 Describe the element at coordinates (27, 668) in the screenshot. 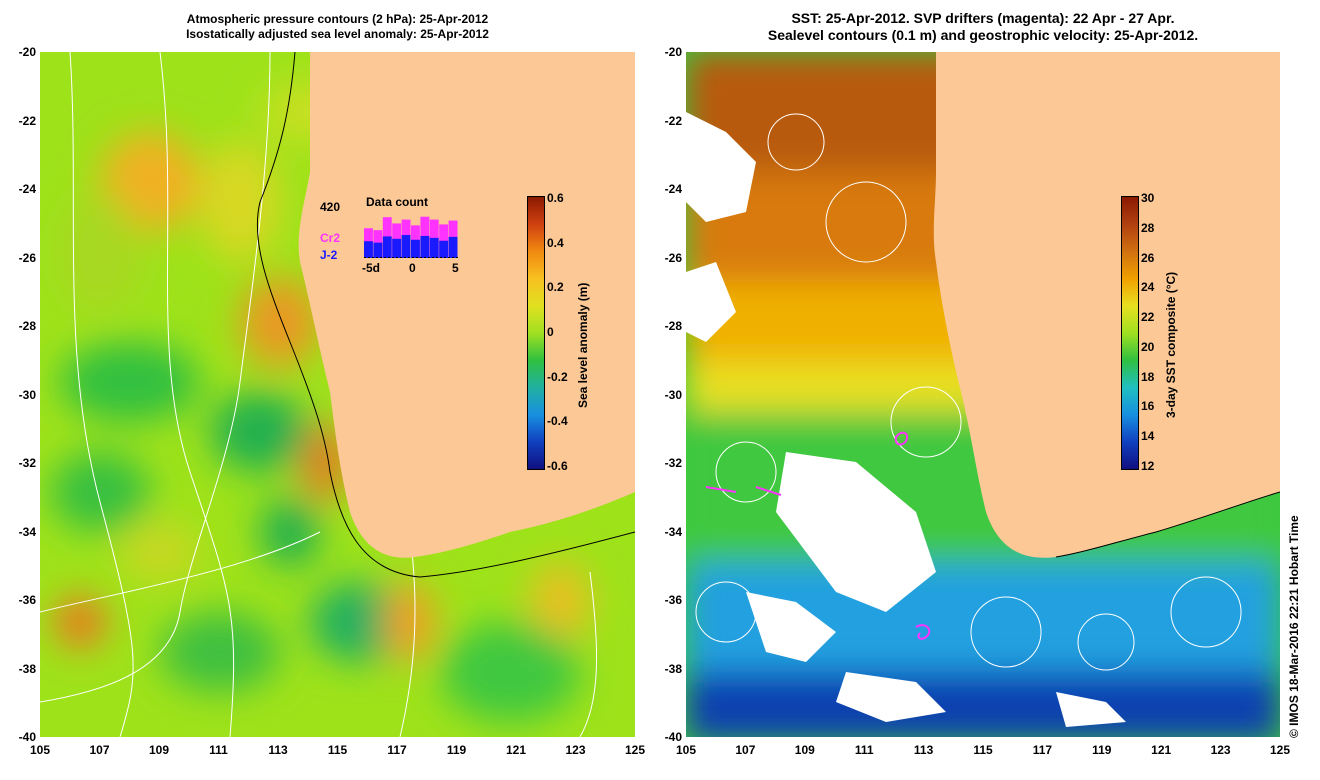

I see `left-lat-label: -38` at that location.